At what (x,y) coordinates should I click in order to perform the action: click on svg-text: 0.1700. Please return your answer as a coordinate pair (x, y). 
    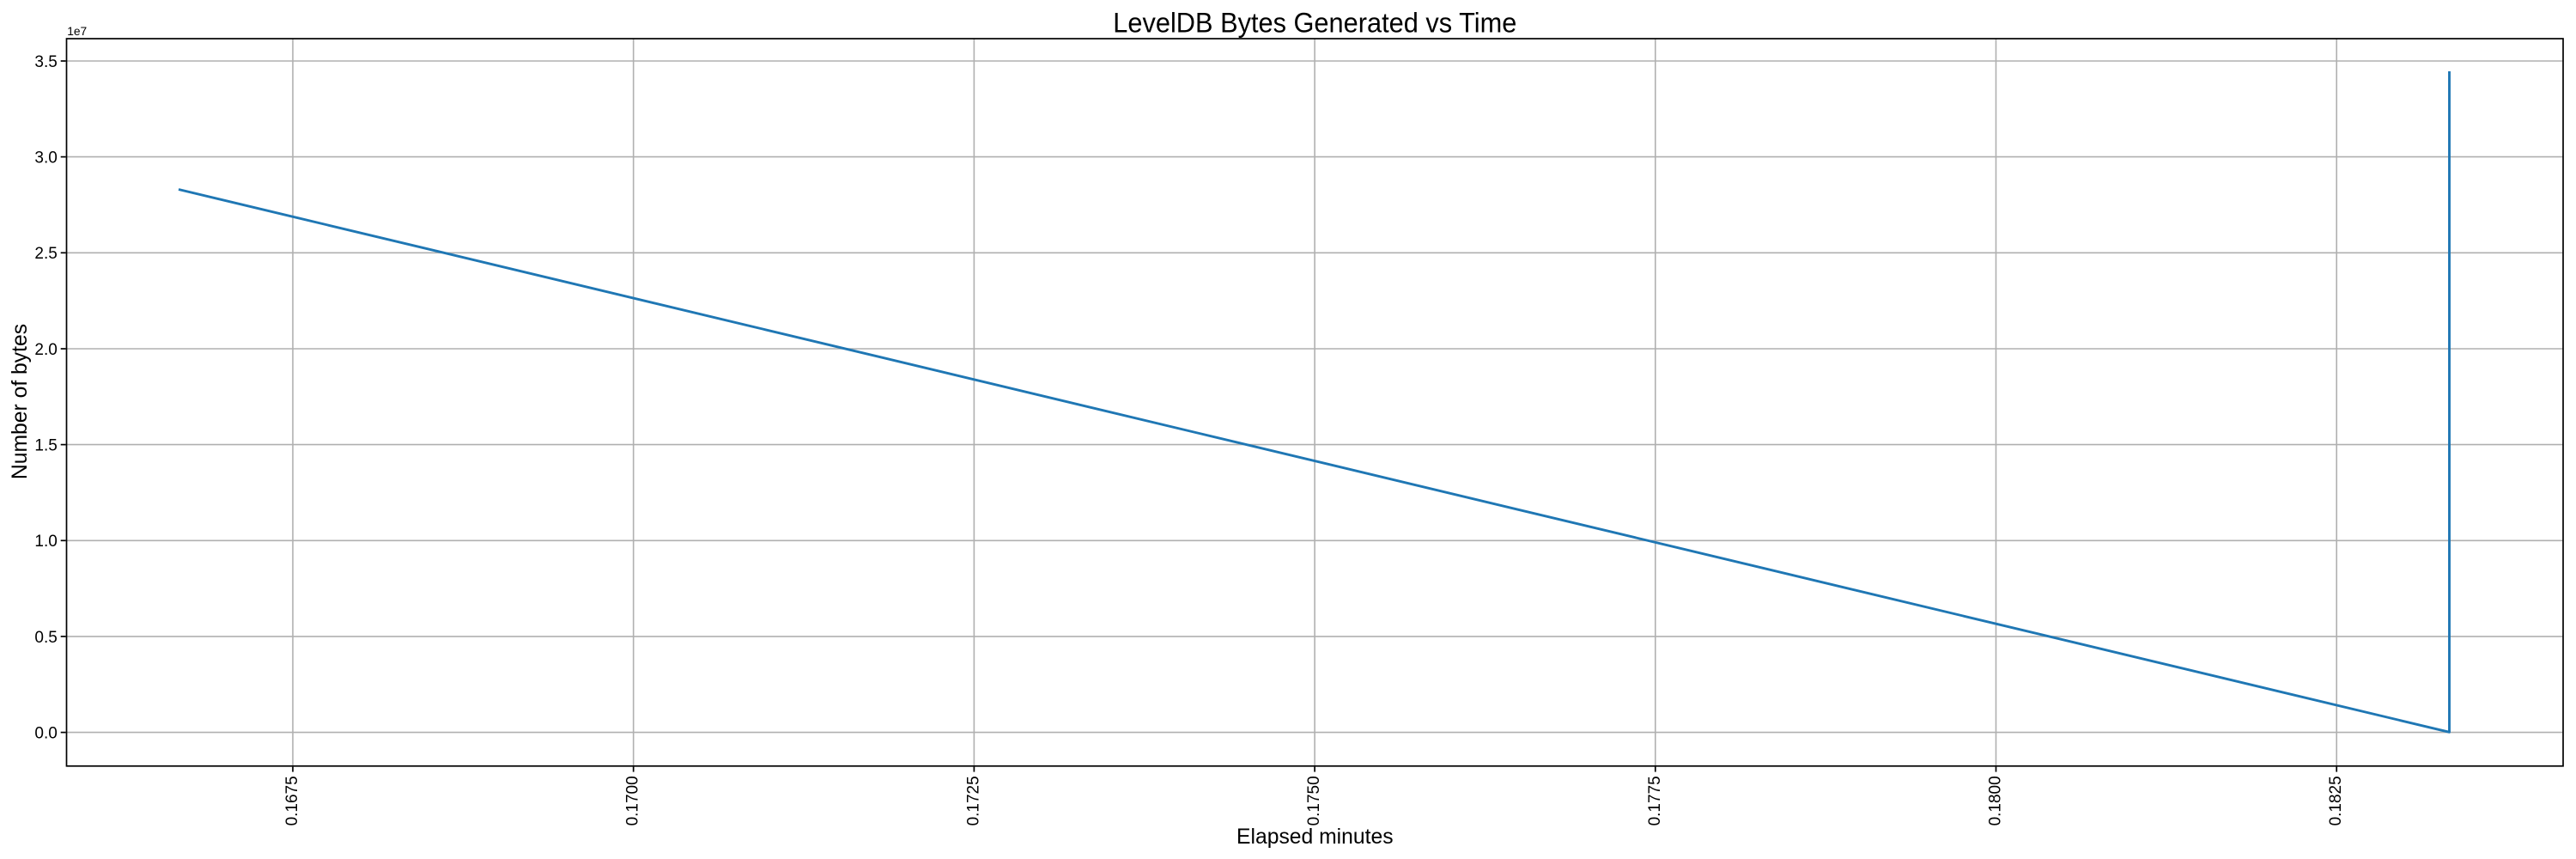
    Looking at the image, I should click on (633, 801).